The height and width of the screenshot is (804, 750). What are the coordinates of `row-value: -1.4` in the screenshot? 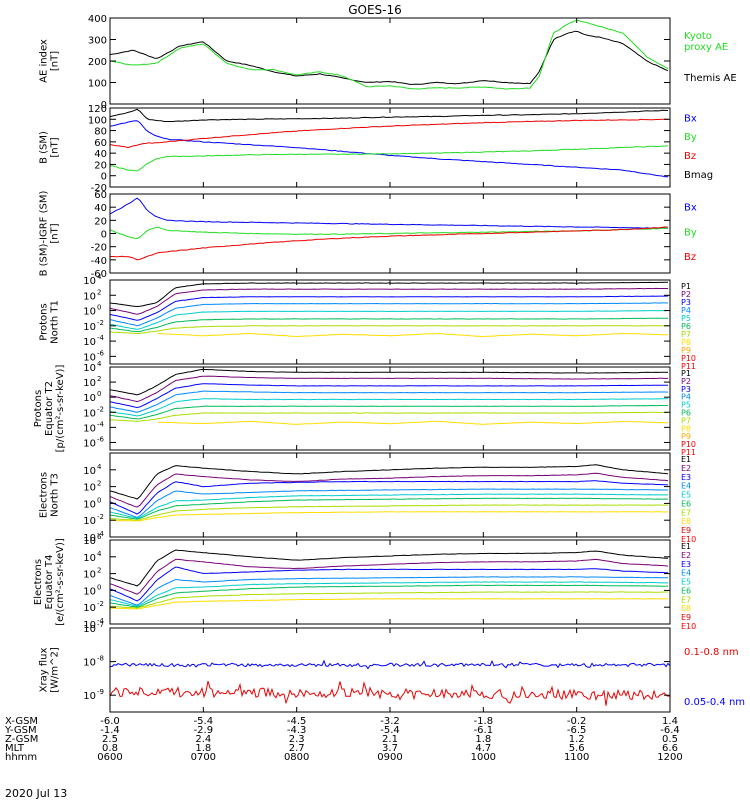 It's located at (110, 730).